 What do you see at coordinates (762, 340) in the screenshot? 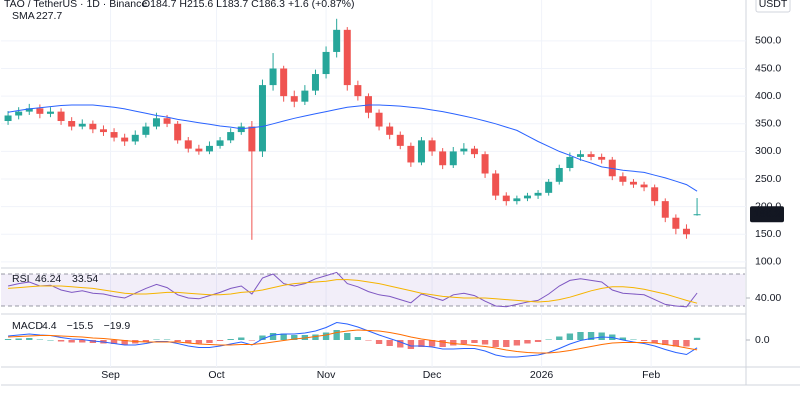
I see `y-tick-label: 0.0` at bounding box center [762, 340].